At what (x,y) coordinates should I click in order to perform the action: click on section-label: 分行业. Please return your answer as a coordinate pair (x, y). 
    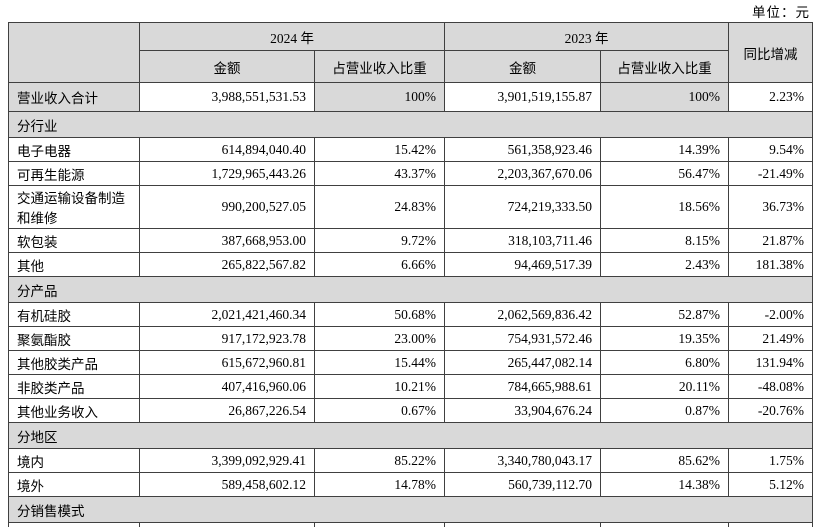
    Looking at the image, I should click on (410, 124).